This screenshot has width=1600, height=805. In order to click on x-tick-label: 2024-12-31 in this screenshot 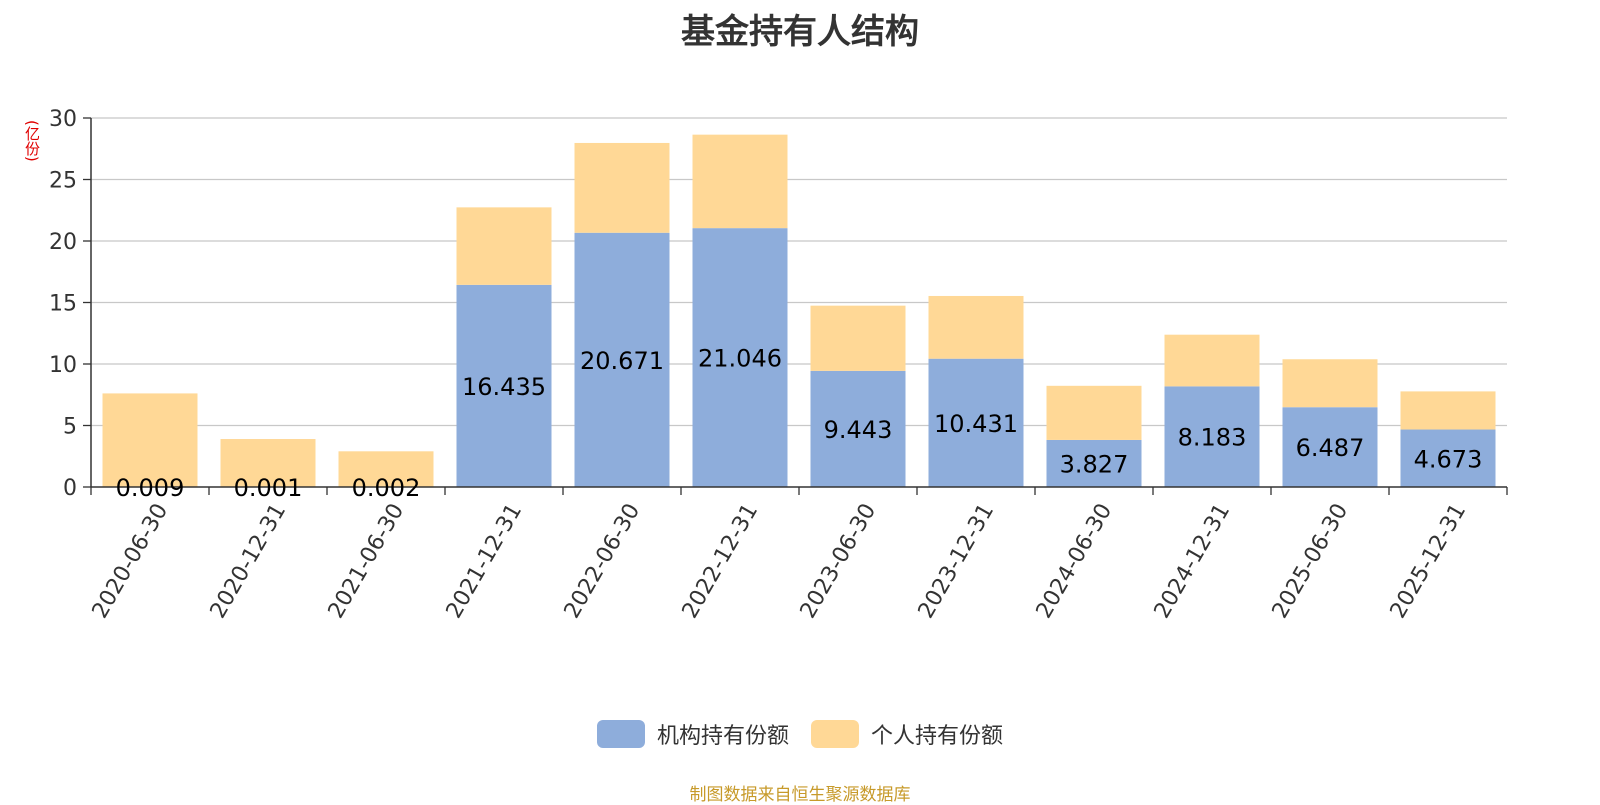, I will do `click(1193, 561)`.